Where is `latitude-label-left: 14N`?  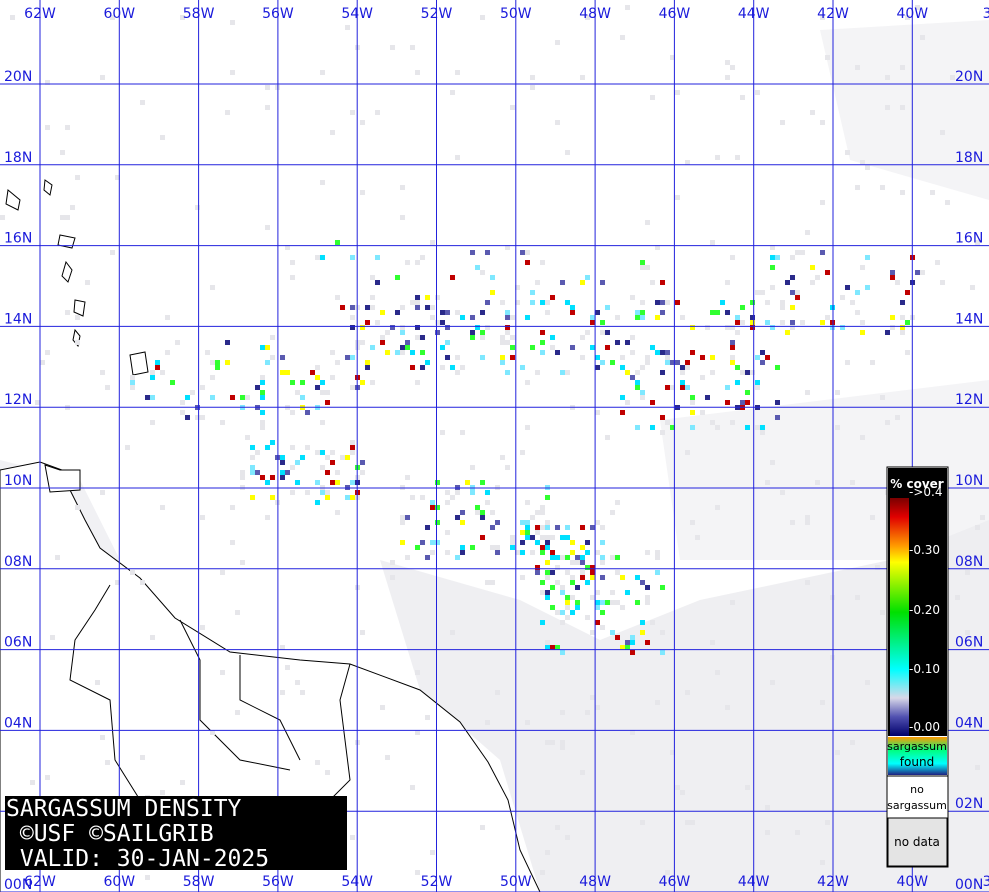 latitude-label-left: 14N is located at coordinates (18, 319).